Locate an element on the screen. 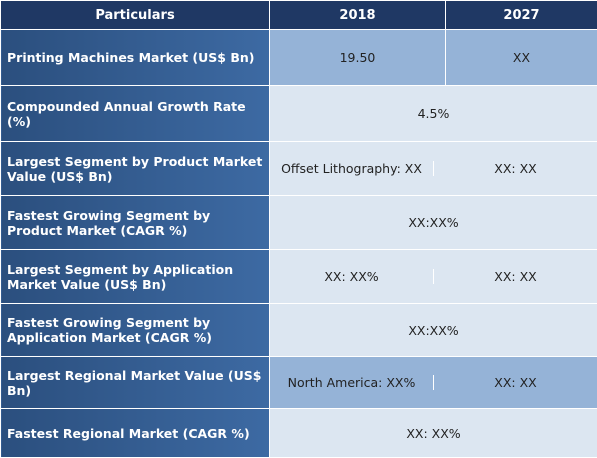 The width and height of the screenshot is (597, 458). row-label: Compounded Annual Growth Rate (%) is located at coordinates (135, 114).